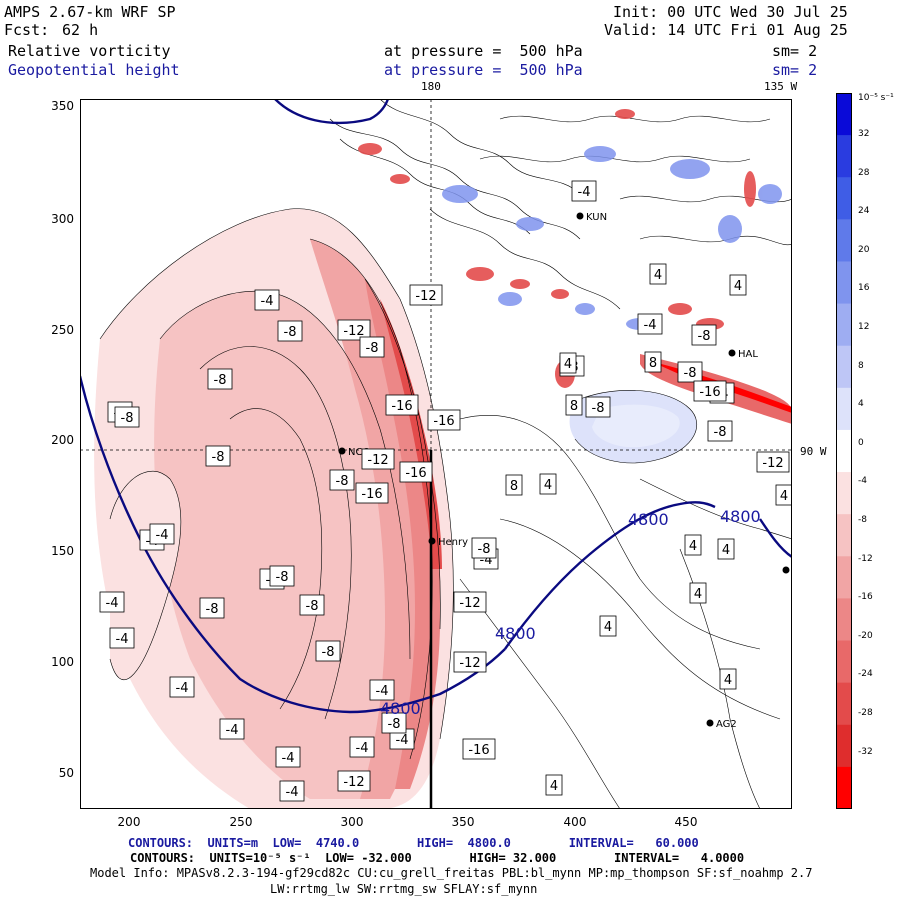  I want to click on init-time: Init: 00 UTC Wed 30 Jul 25, so click(730, 12).